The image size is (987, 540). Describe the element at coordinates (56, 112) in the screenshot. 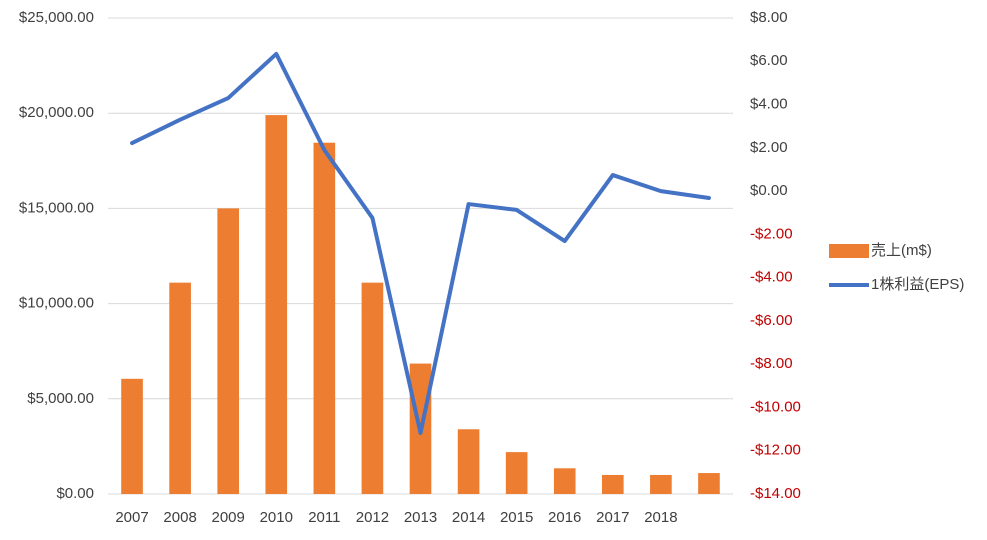

I see `y-tick-label: $20,000.00` at that location.